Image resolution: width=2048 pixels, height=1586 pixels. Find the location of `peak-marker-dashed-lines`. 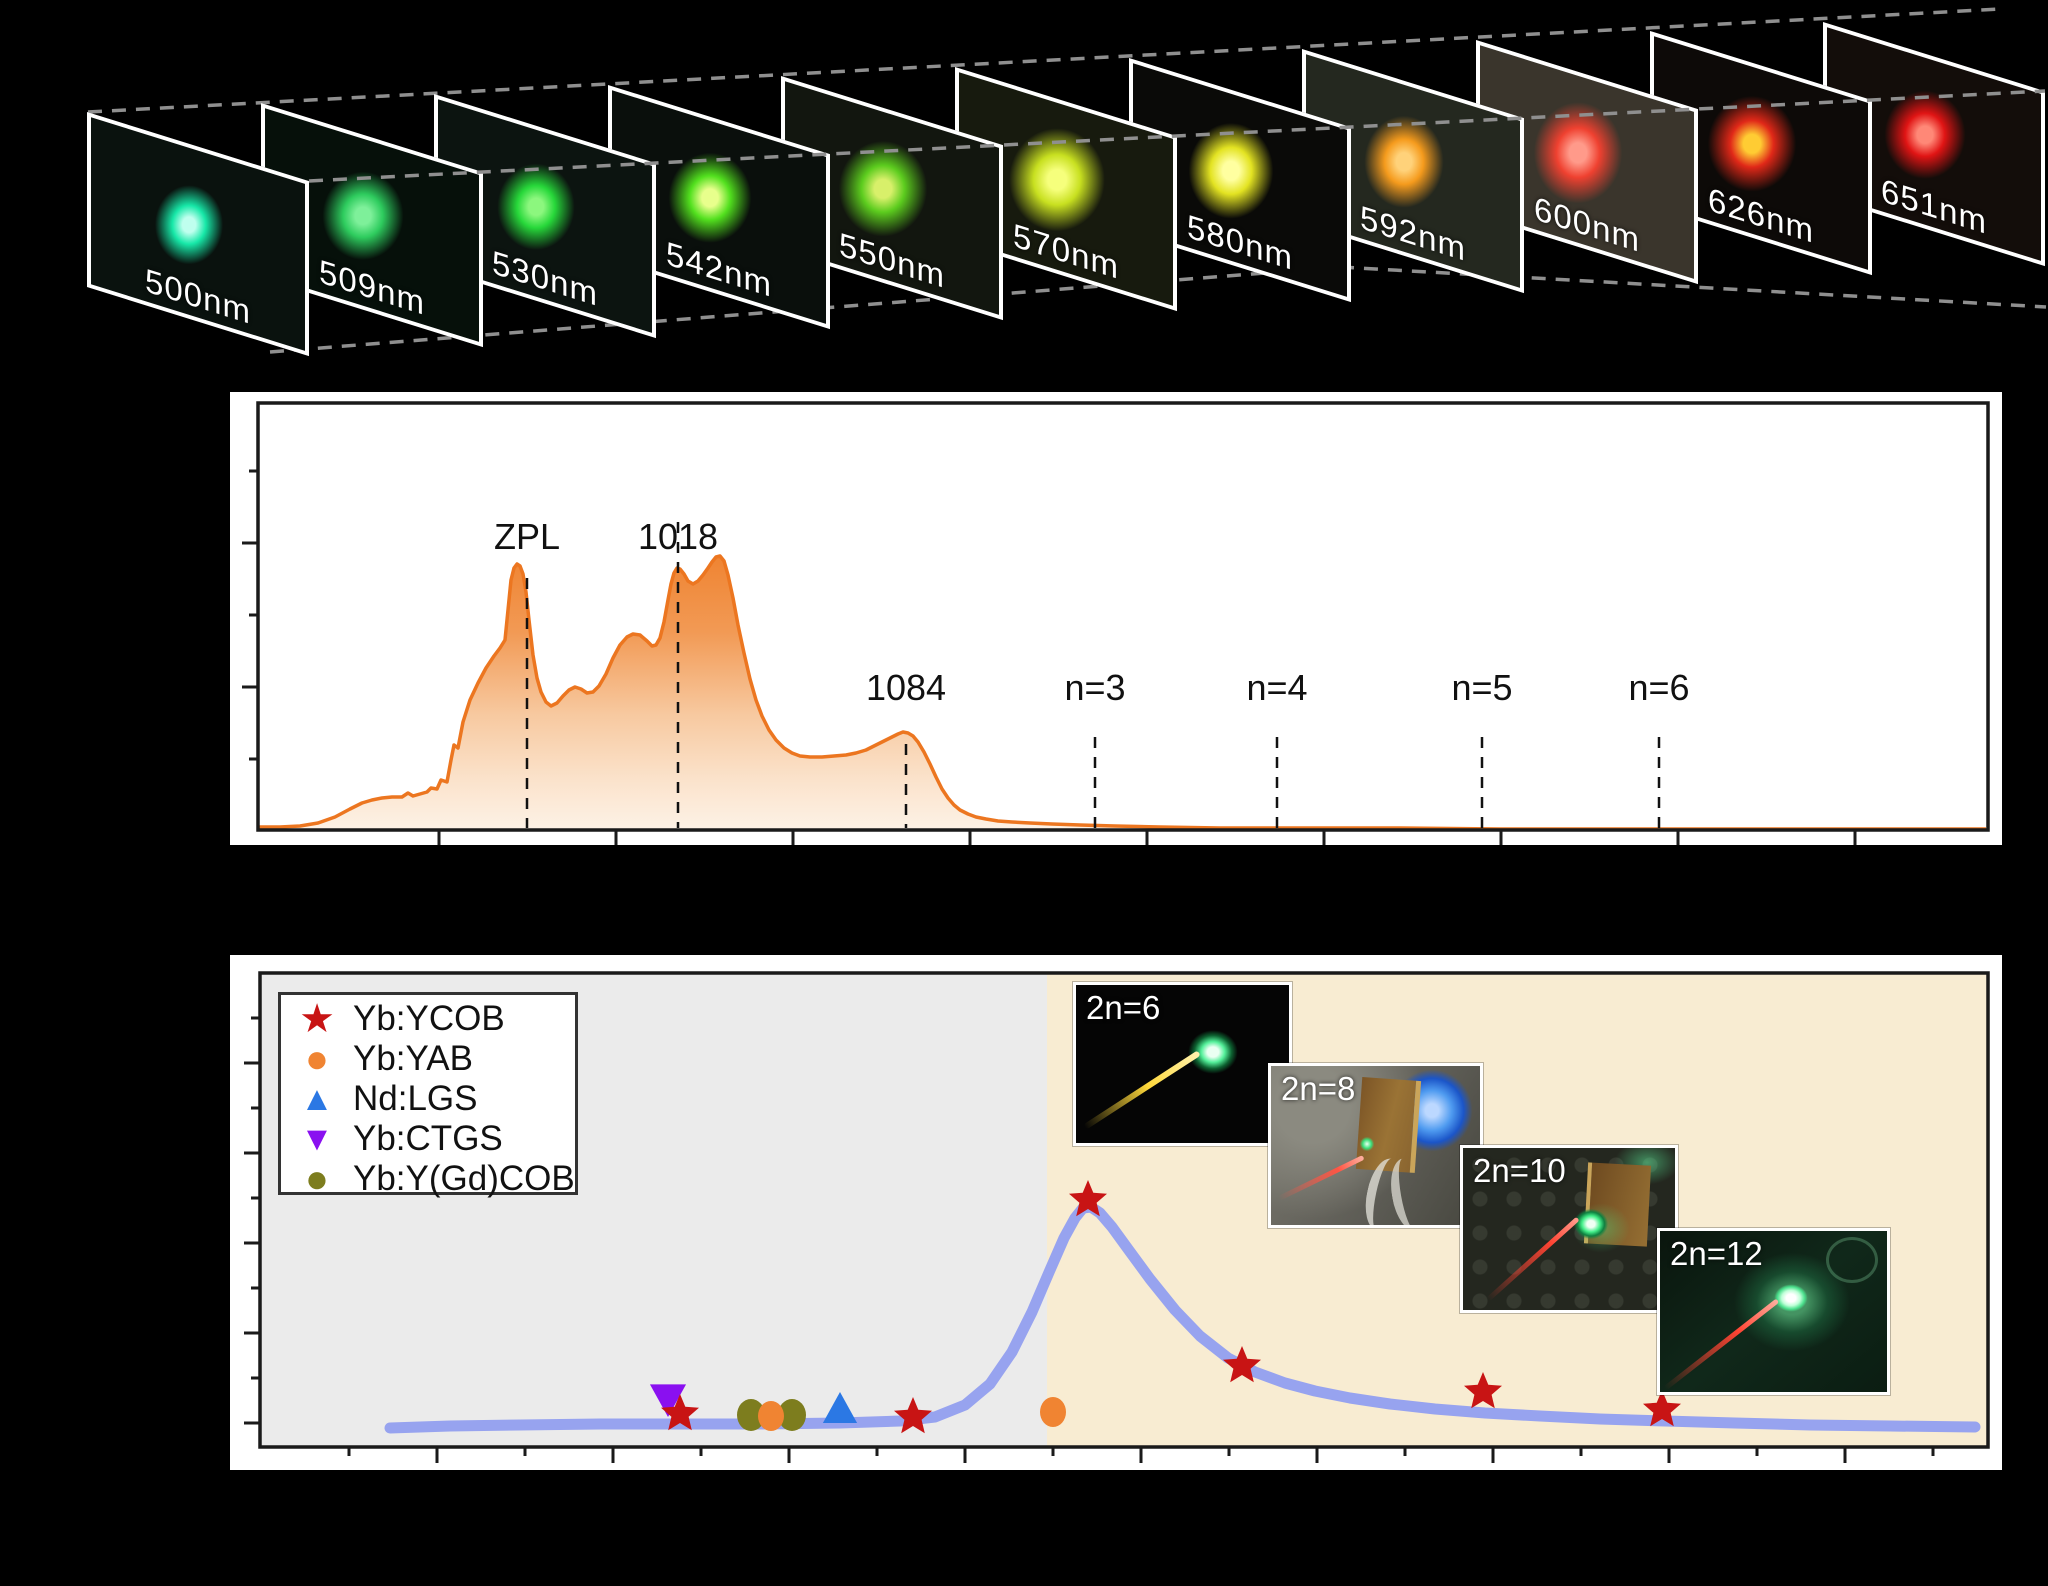

peak-marker-dashed-lines is located at coordinates (1093, 675).